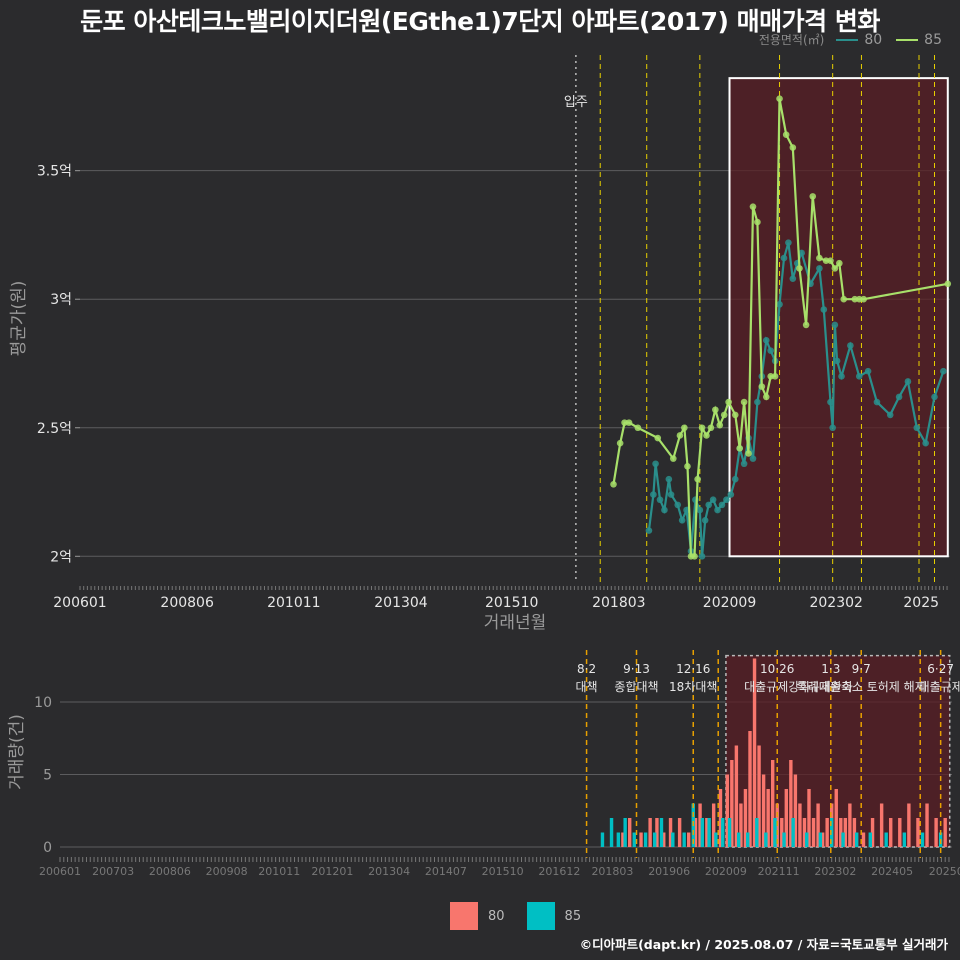  Describe the element at coordinates (576, 102) in the screenshot. I see `move-in-label: 입주` at that location.